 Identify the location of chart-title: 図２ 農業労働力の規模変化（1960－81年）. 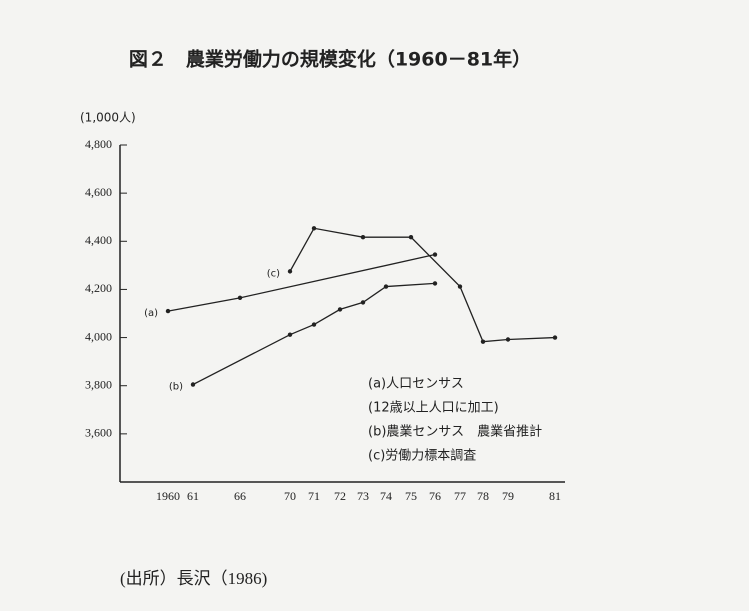
(330, 59).